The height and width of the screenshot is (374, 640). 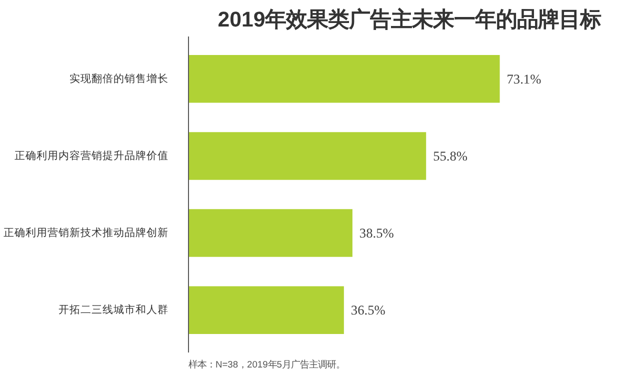 I want to click on chart-title: 2019年效果类广告主未来一年的品牌目标, so click(x=410, y=20).